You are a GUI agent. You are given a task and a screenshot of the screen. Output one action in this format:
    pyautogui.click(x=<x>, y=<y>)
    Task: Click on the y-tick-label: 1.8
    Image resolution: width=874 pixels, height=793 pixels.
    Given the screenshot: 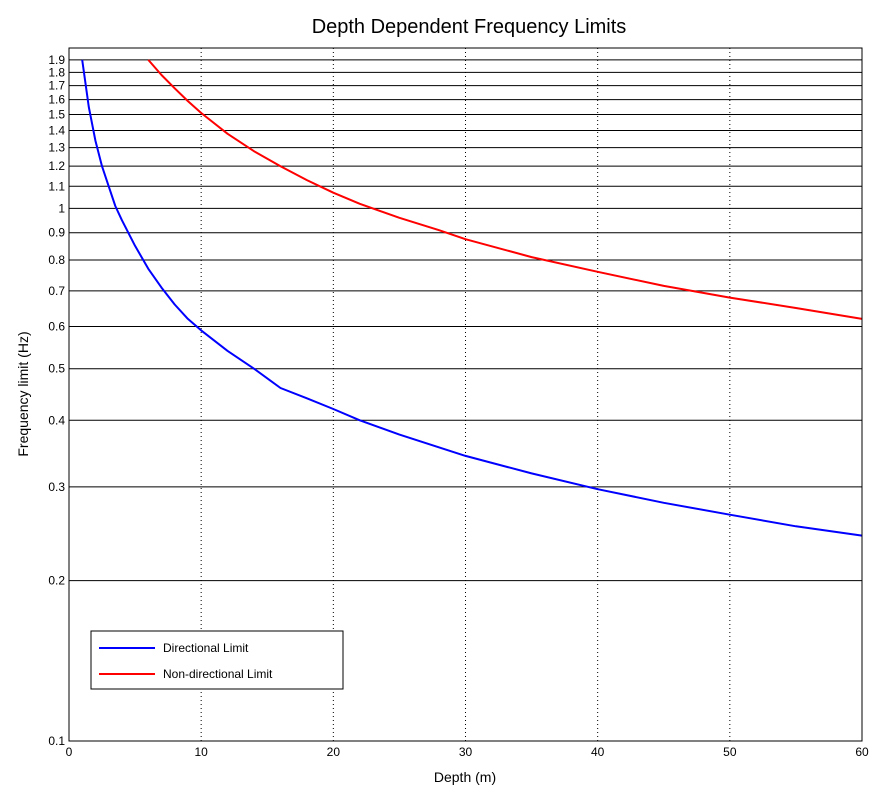 What is the action you would take?
    pyautogui.click(x=56, y=72)
    